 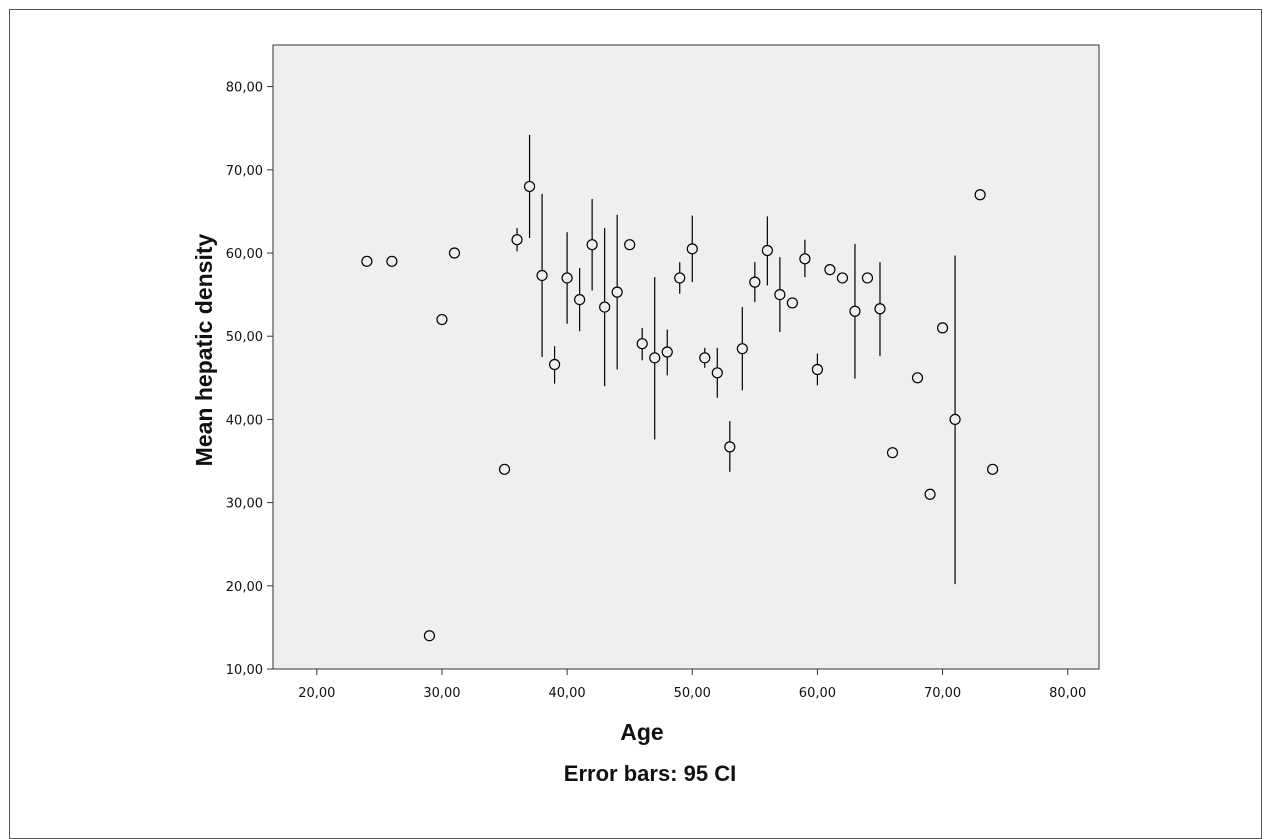 I want to click on x-tick-label: 60,00, so click(x=817, y=693).